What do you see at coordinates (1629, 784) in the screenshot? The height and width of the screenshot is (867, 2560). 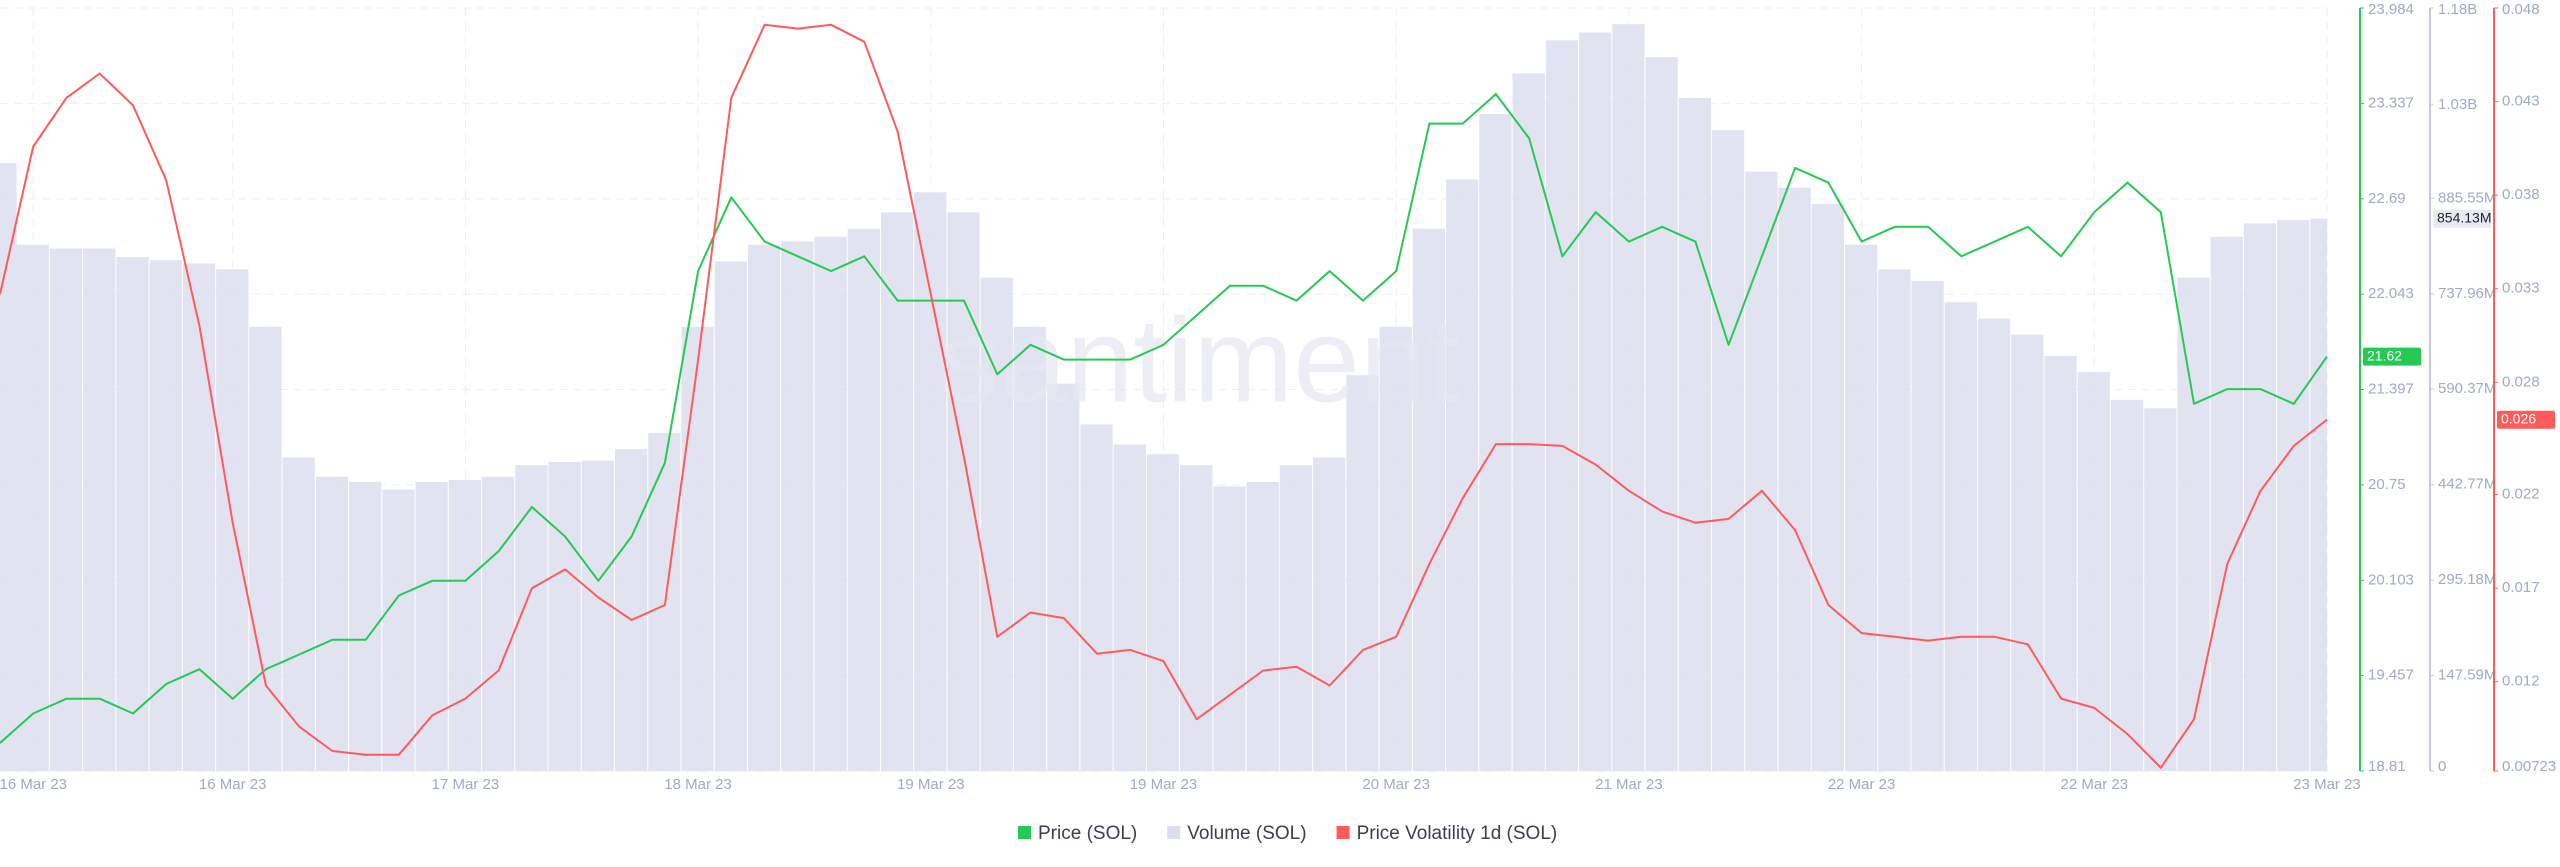 I see `x-tick-label: 21 Mar 23` at bounding box center [1629, 784].